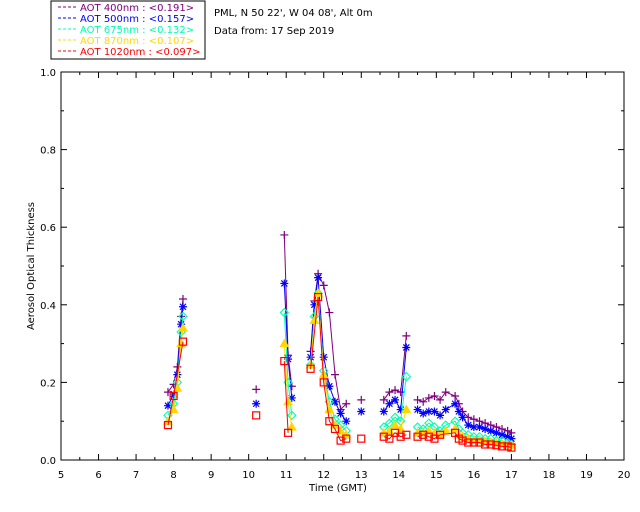 The image size is (640, 512). Describe the element at coordinates (136, 475) in the screenshot. I see `x-tick-label: 7` at that location.